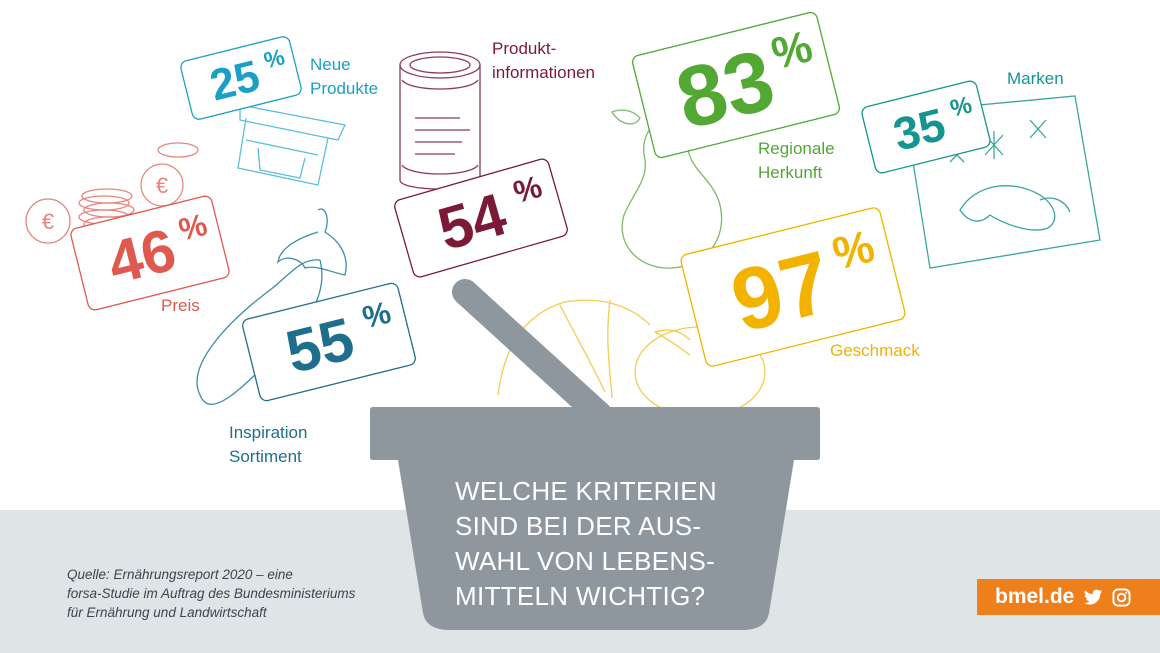 This screenshot has width=1160, height=653. What do you see at coordinates (1093, 597) in the screenshot?
I see `twitter-icon` at bounding box center [1093, 597].